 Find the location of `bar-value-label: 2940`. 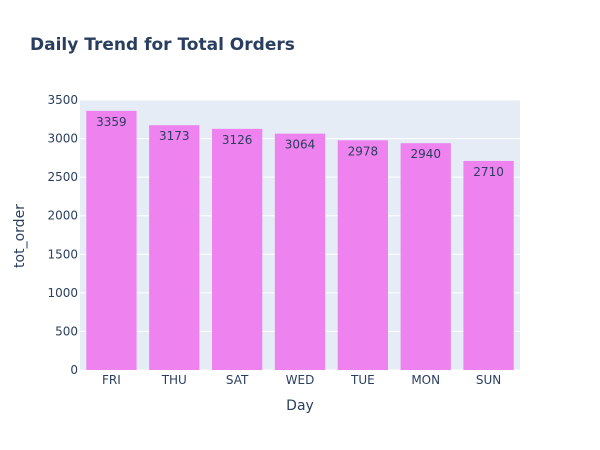

bar-value-label: 2940 is located at coordinates (425, 154).